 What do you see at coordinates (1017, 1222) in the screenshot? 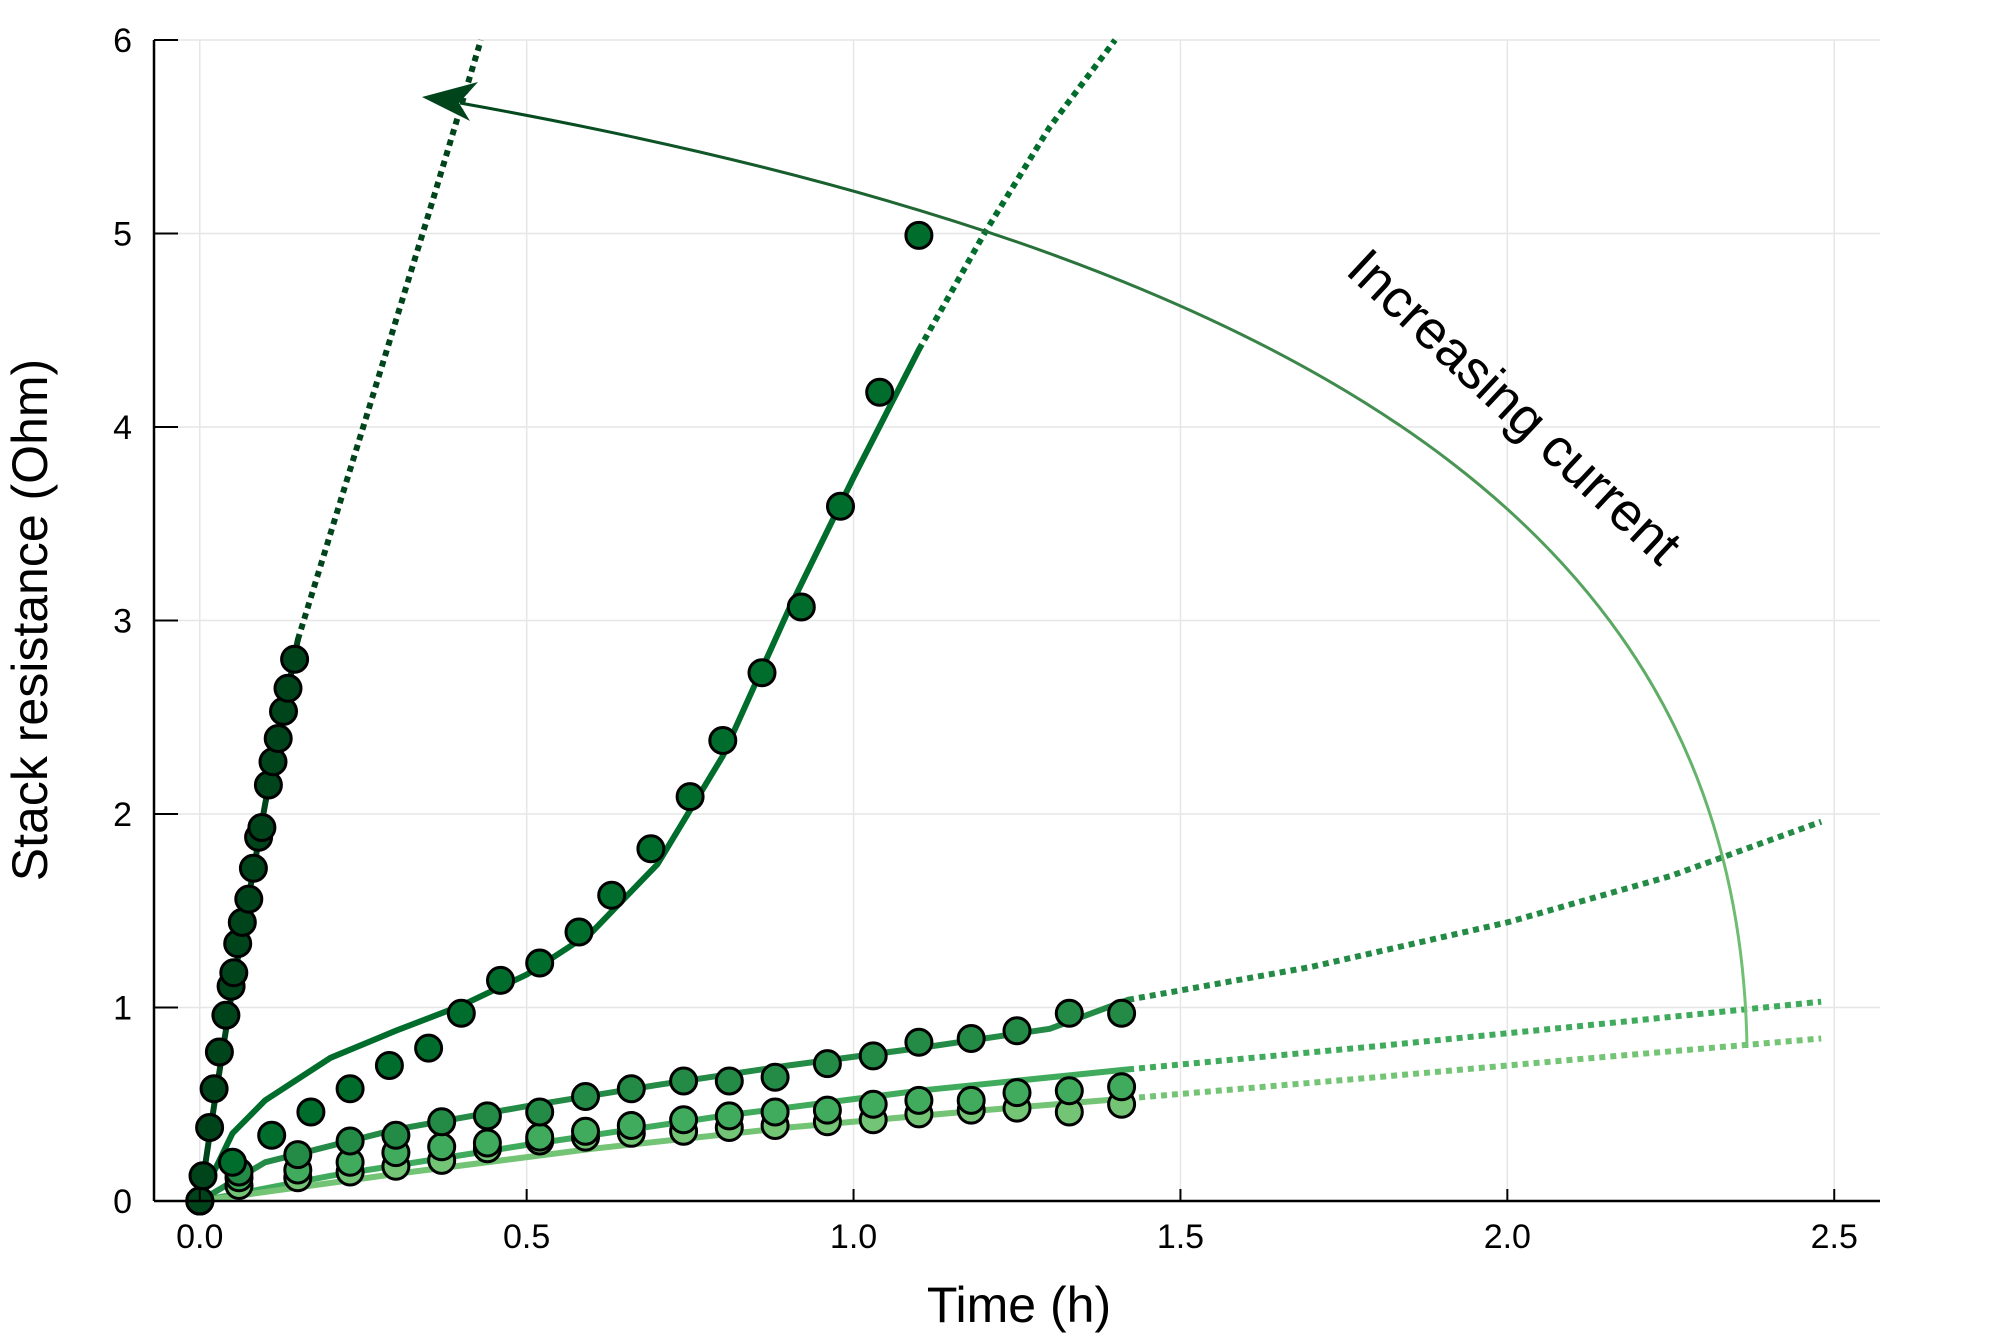
I see `x-ticks: 0.0 0.5 1.0 1.5 2.0 2.5` at bounding box center [1017, 1222].